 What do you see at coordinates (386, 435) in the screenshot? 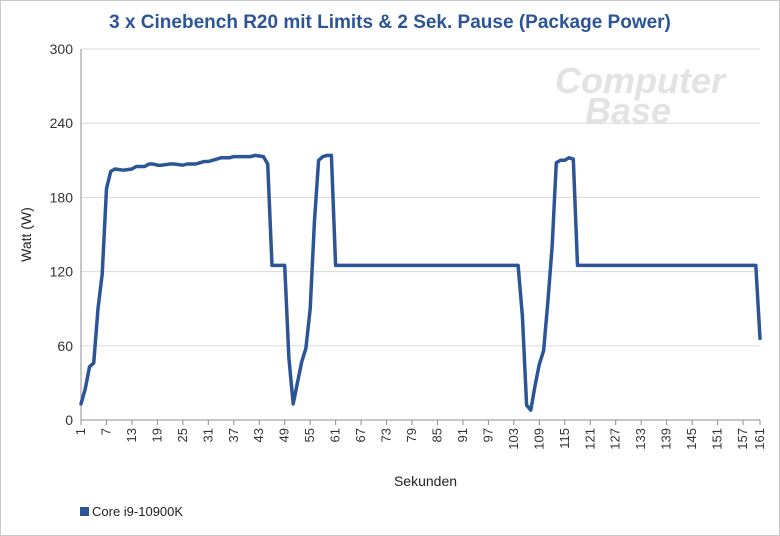
I see `x-tick-label: 73` at bounding box center [386, 435].